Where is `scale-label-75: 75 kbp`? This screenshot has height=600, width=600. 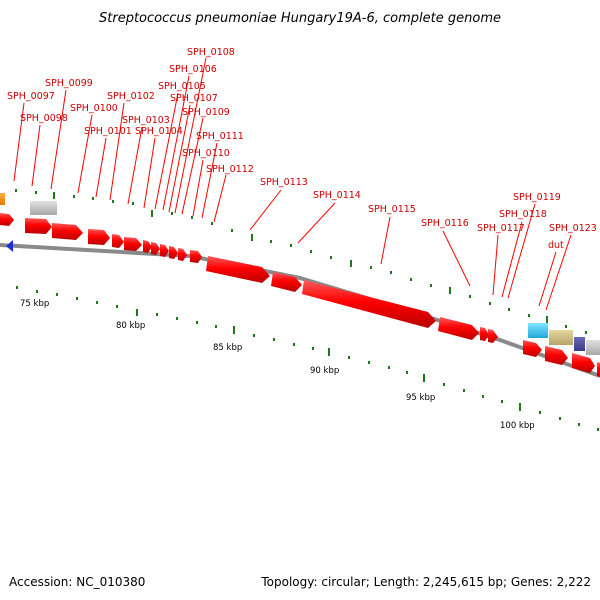 scale-label-75: 75 kbp is located at coordinates (34, 304).